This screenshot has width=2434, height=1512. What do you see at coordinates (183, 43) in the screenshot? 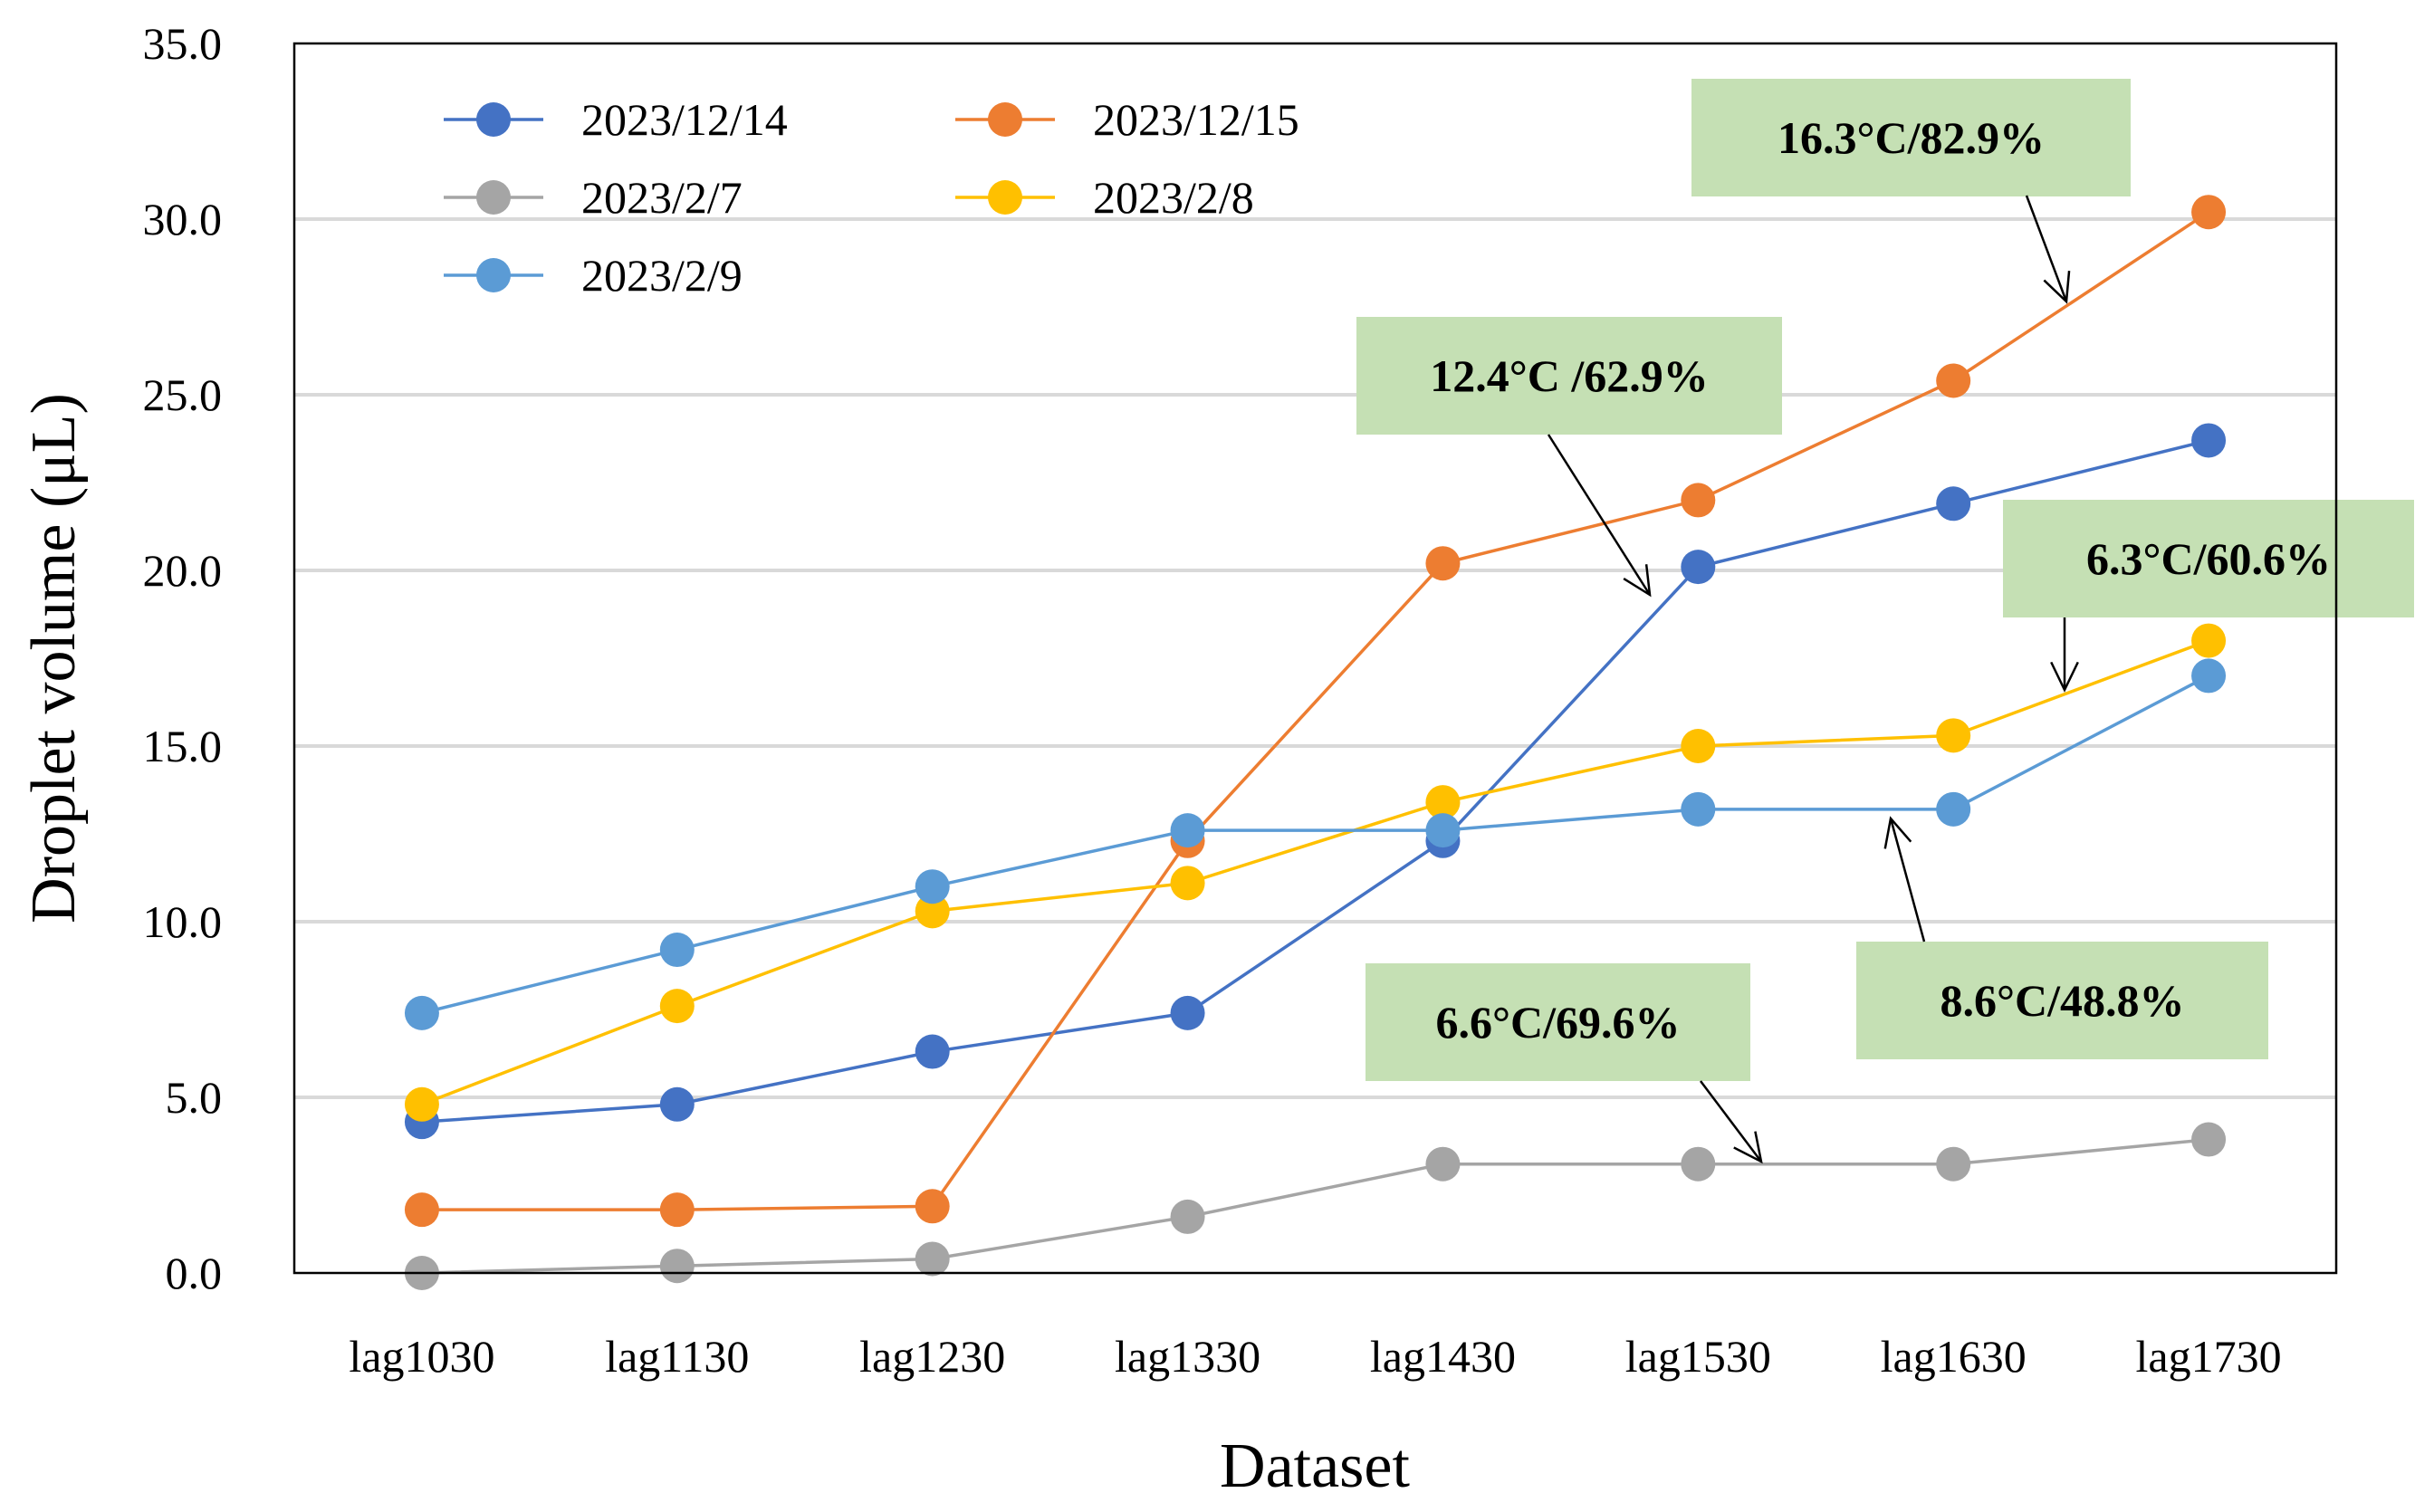
I see `y-tick-label: 35.0` at bounding box center [183, 43].